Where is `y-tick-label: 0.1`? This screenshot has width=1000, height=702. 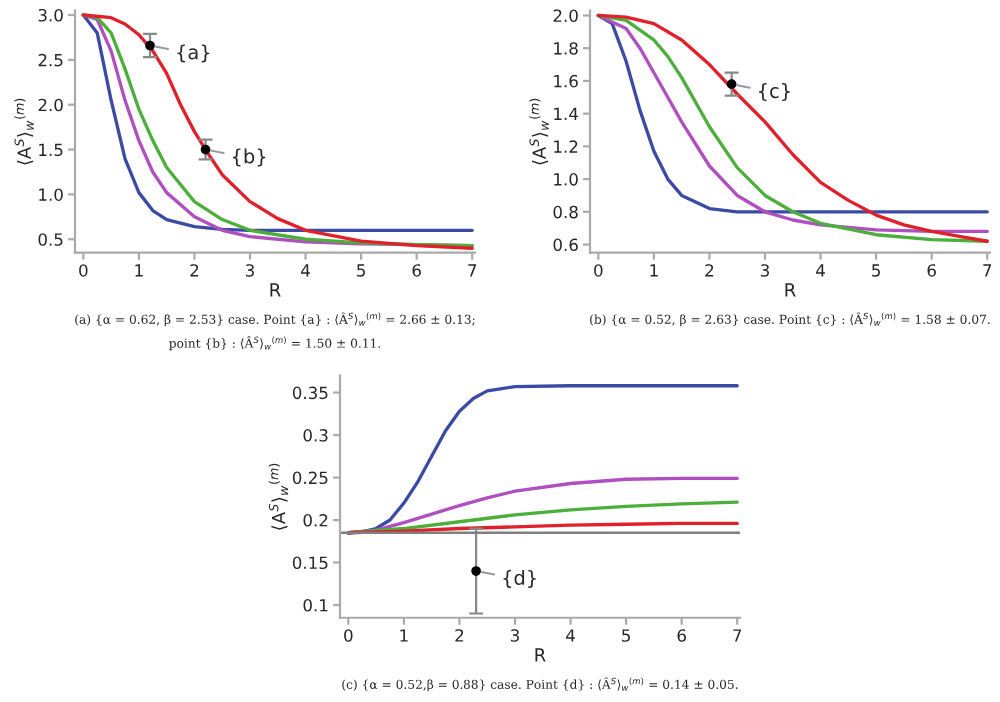
y-tick-label: 0.1 is located at coordinates (315, 605).